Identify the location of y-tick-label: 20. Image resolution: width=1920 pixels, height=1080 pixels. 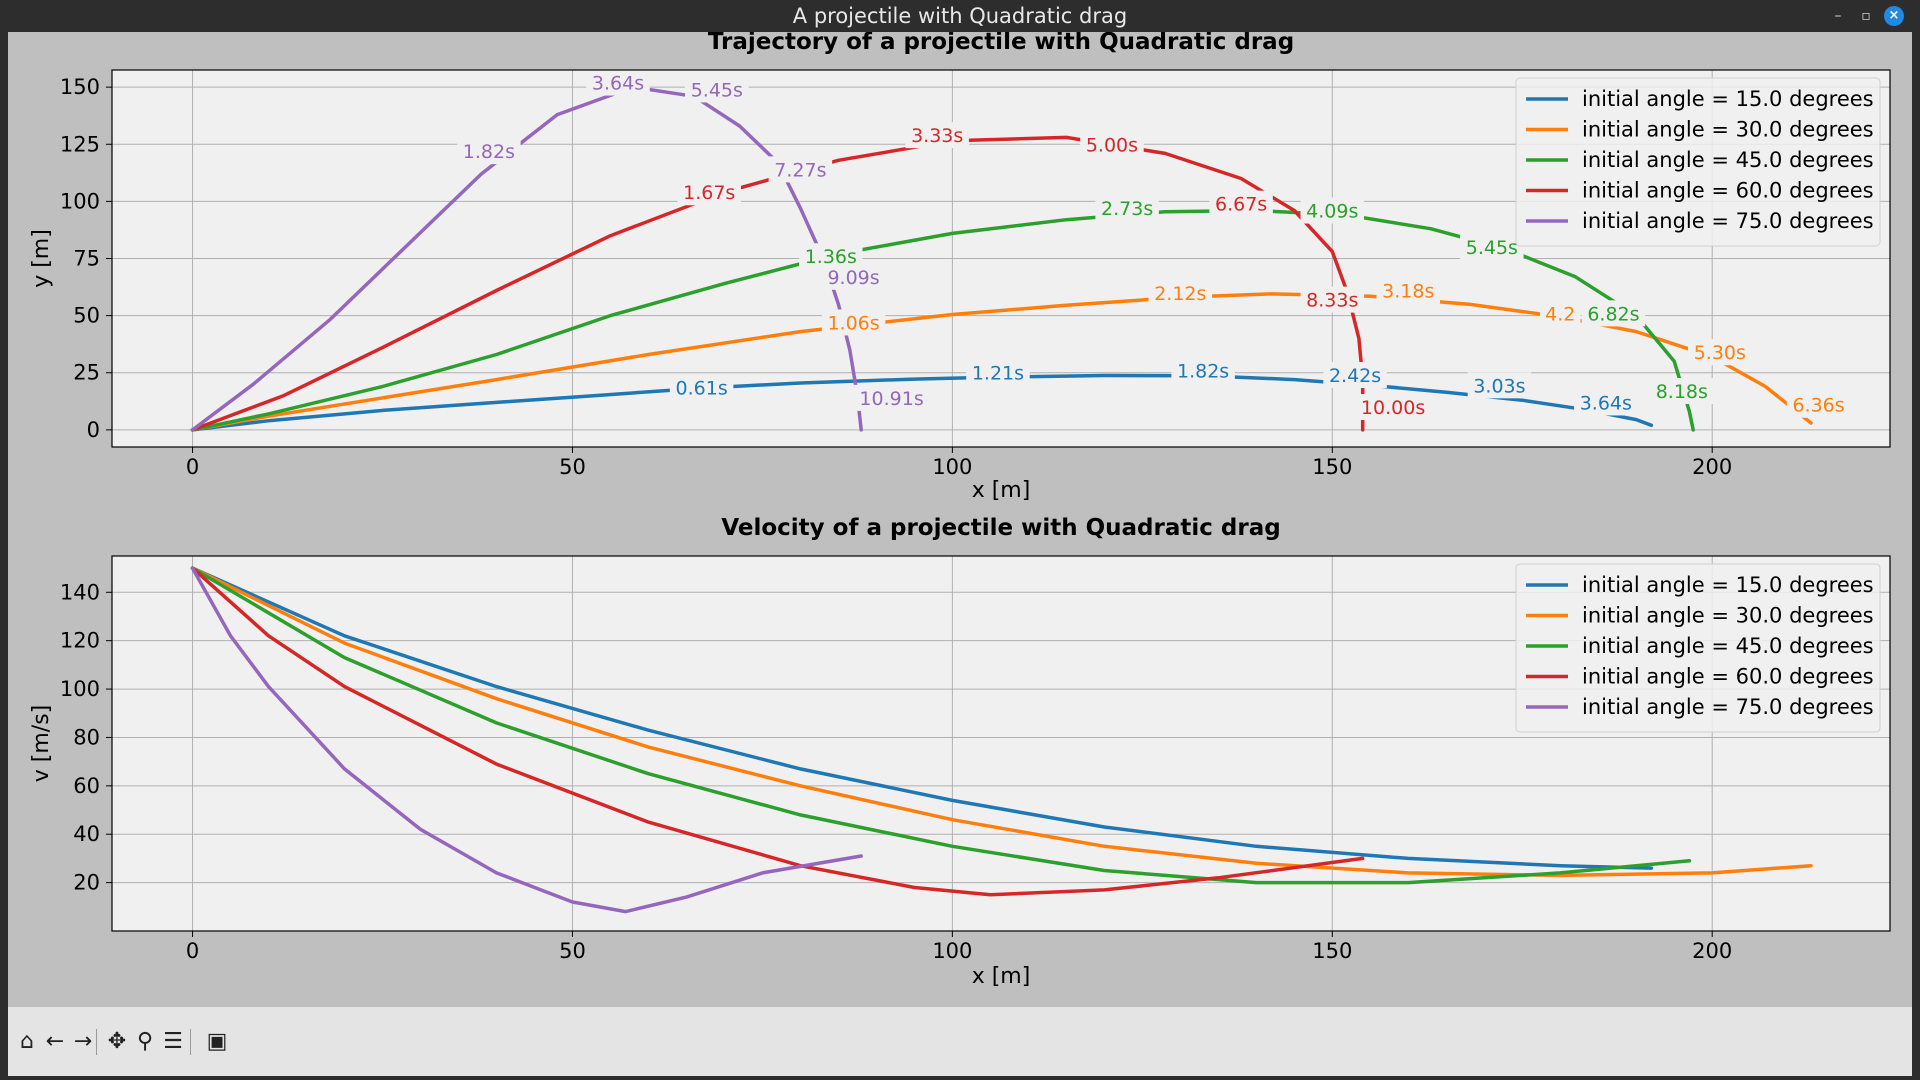
(86, 883).